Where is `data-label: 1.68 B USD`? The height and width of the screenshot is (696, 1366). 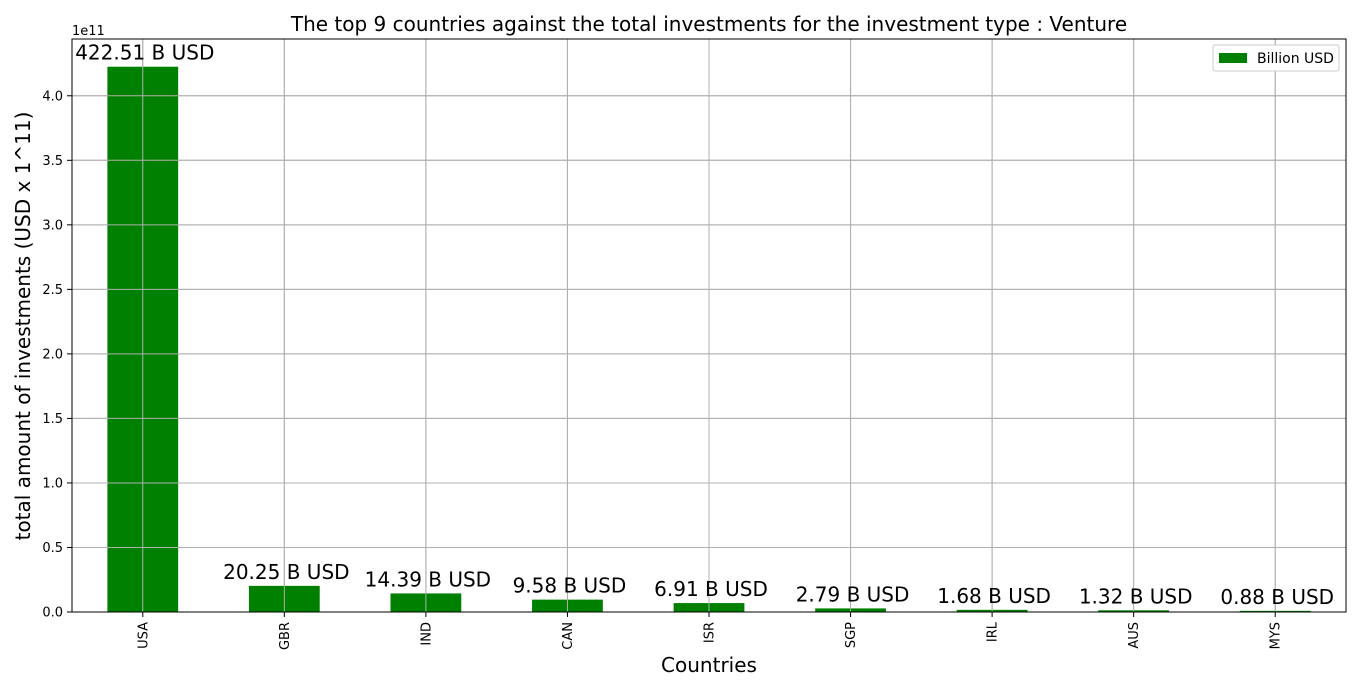
data-label: 1.68 B USD is located at coordinates (994, 596).